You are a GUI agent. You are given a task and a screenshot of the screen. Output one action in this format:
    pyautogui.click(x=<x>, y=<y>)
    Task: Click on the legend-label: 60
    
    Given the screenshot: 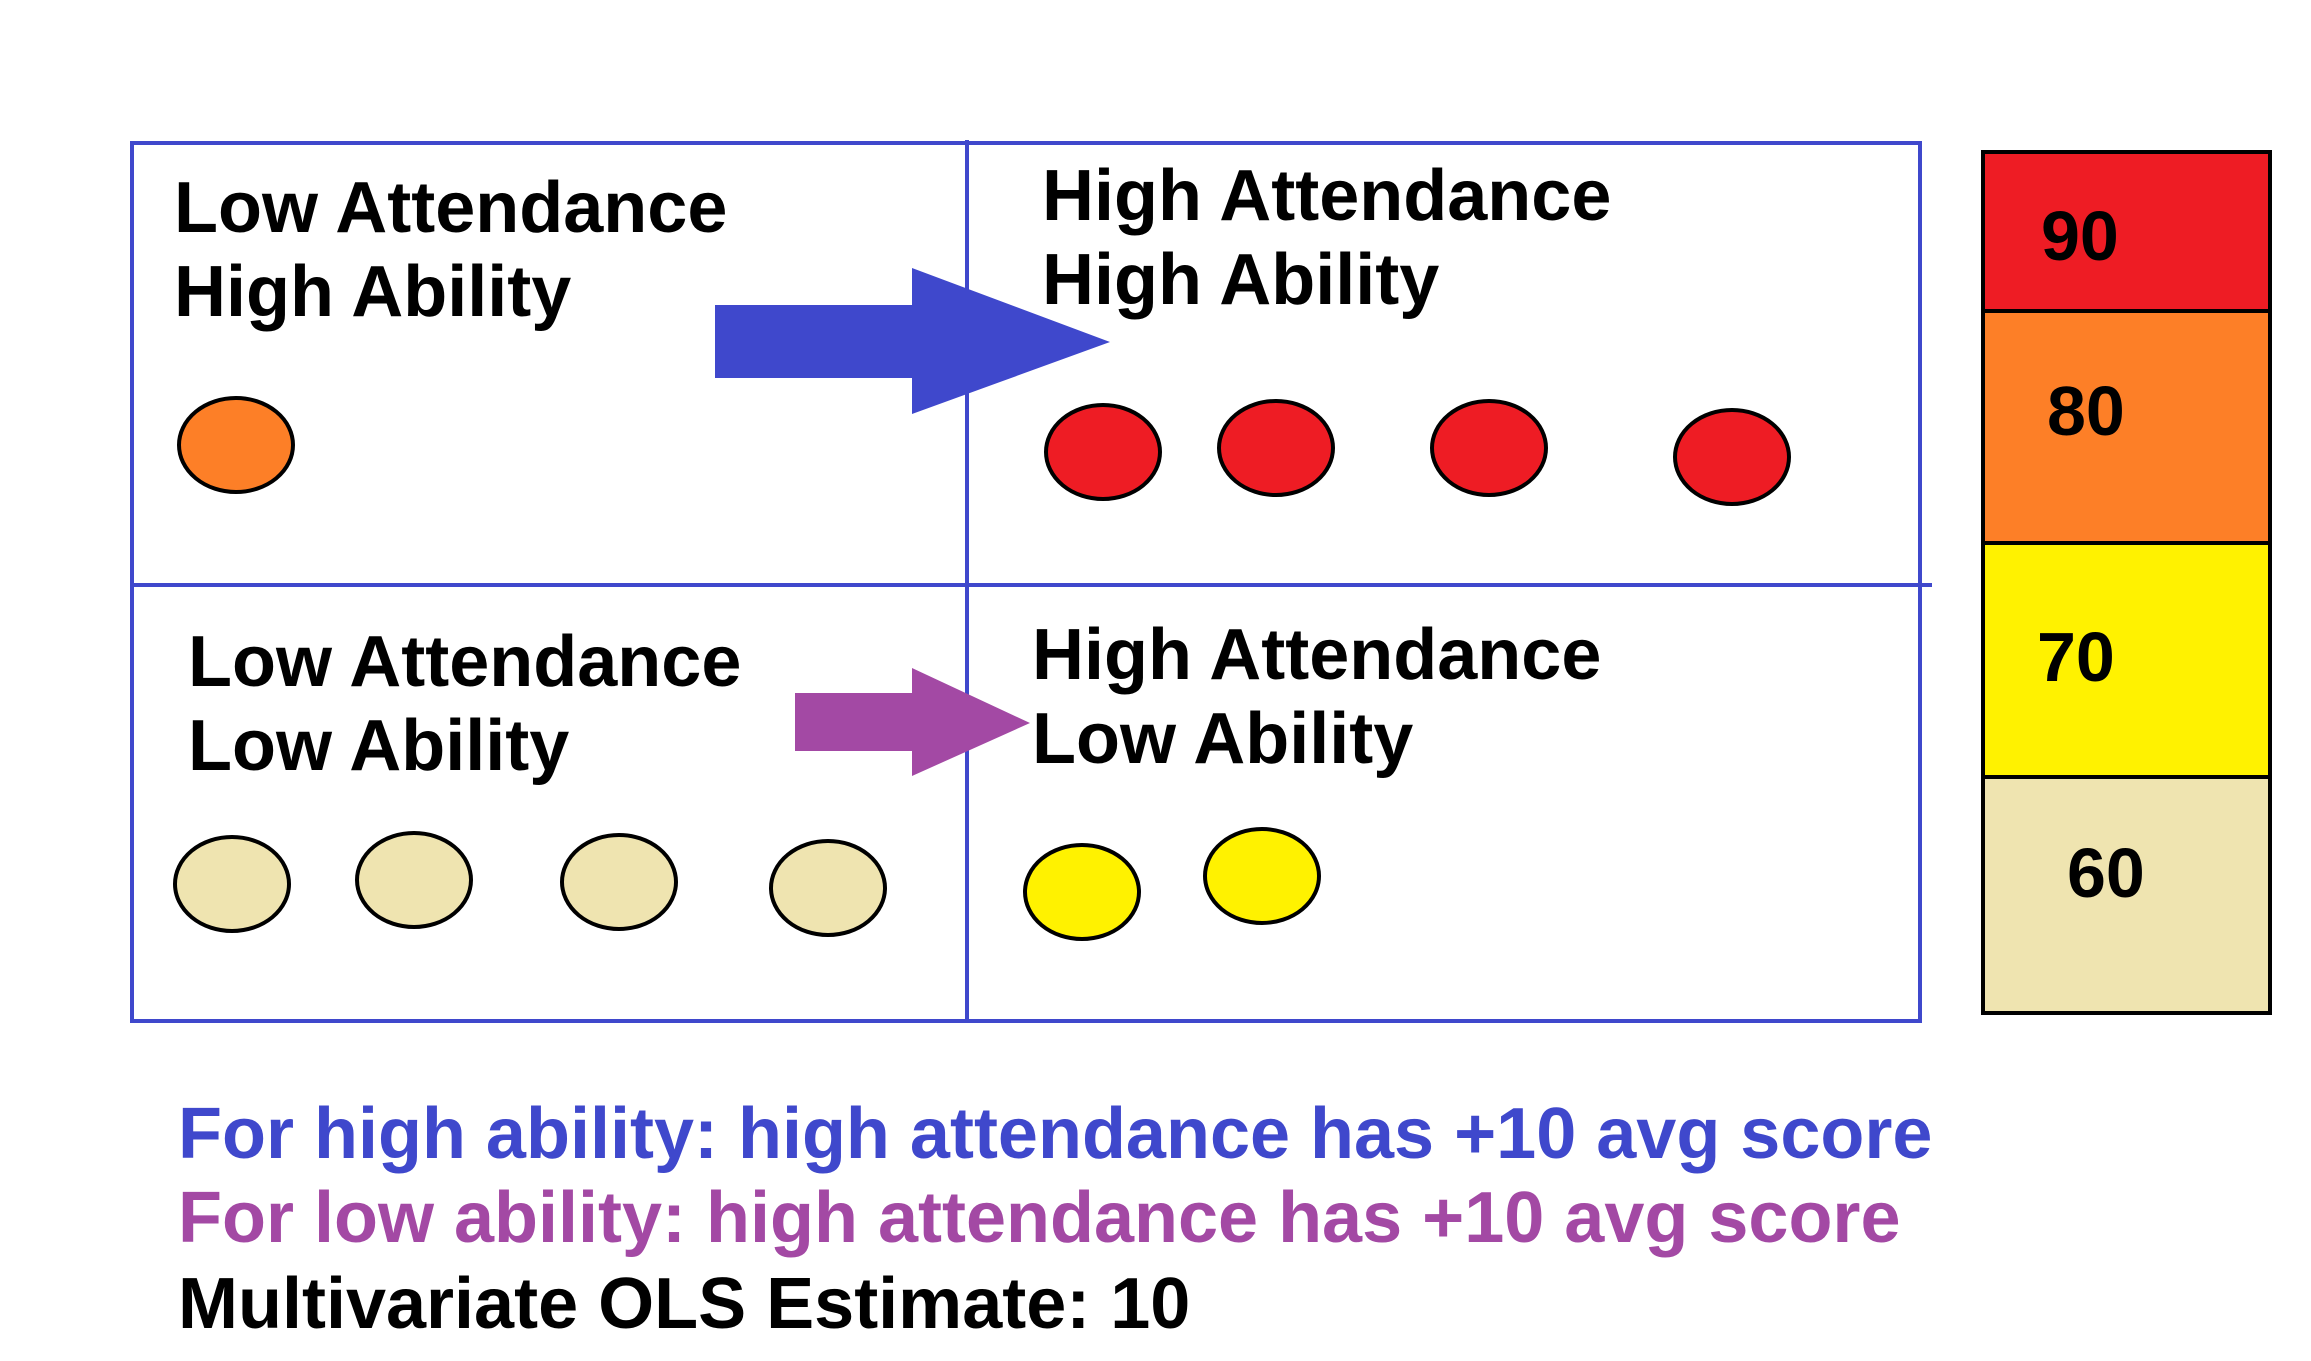 What is the action you would take?
    pyautogui.click(x=2106, y=873)
    